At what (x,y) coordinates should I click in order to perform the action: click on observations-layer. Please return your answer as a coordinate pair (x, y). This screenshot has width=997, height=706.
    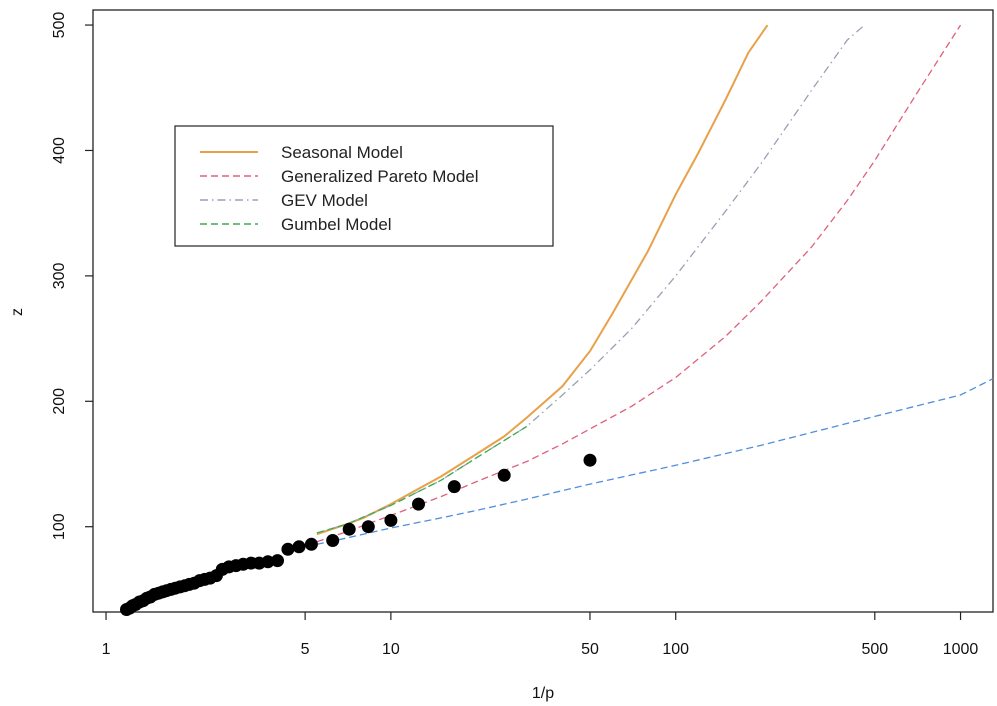
    Looking at the image, I should click on (358, 534).